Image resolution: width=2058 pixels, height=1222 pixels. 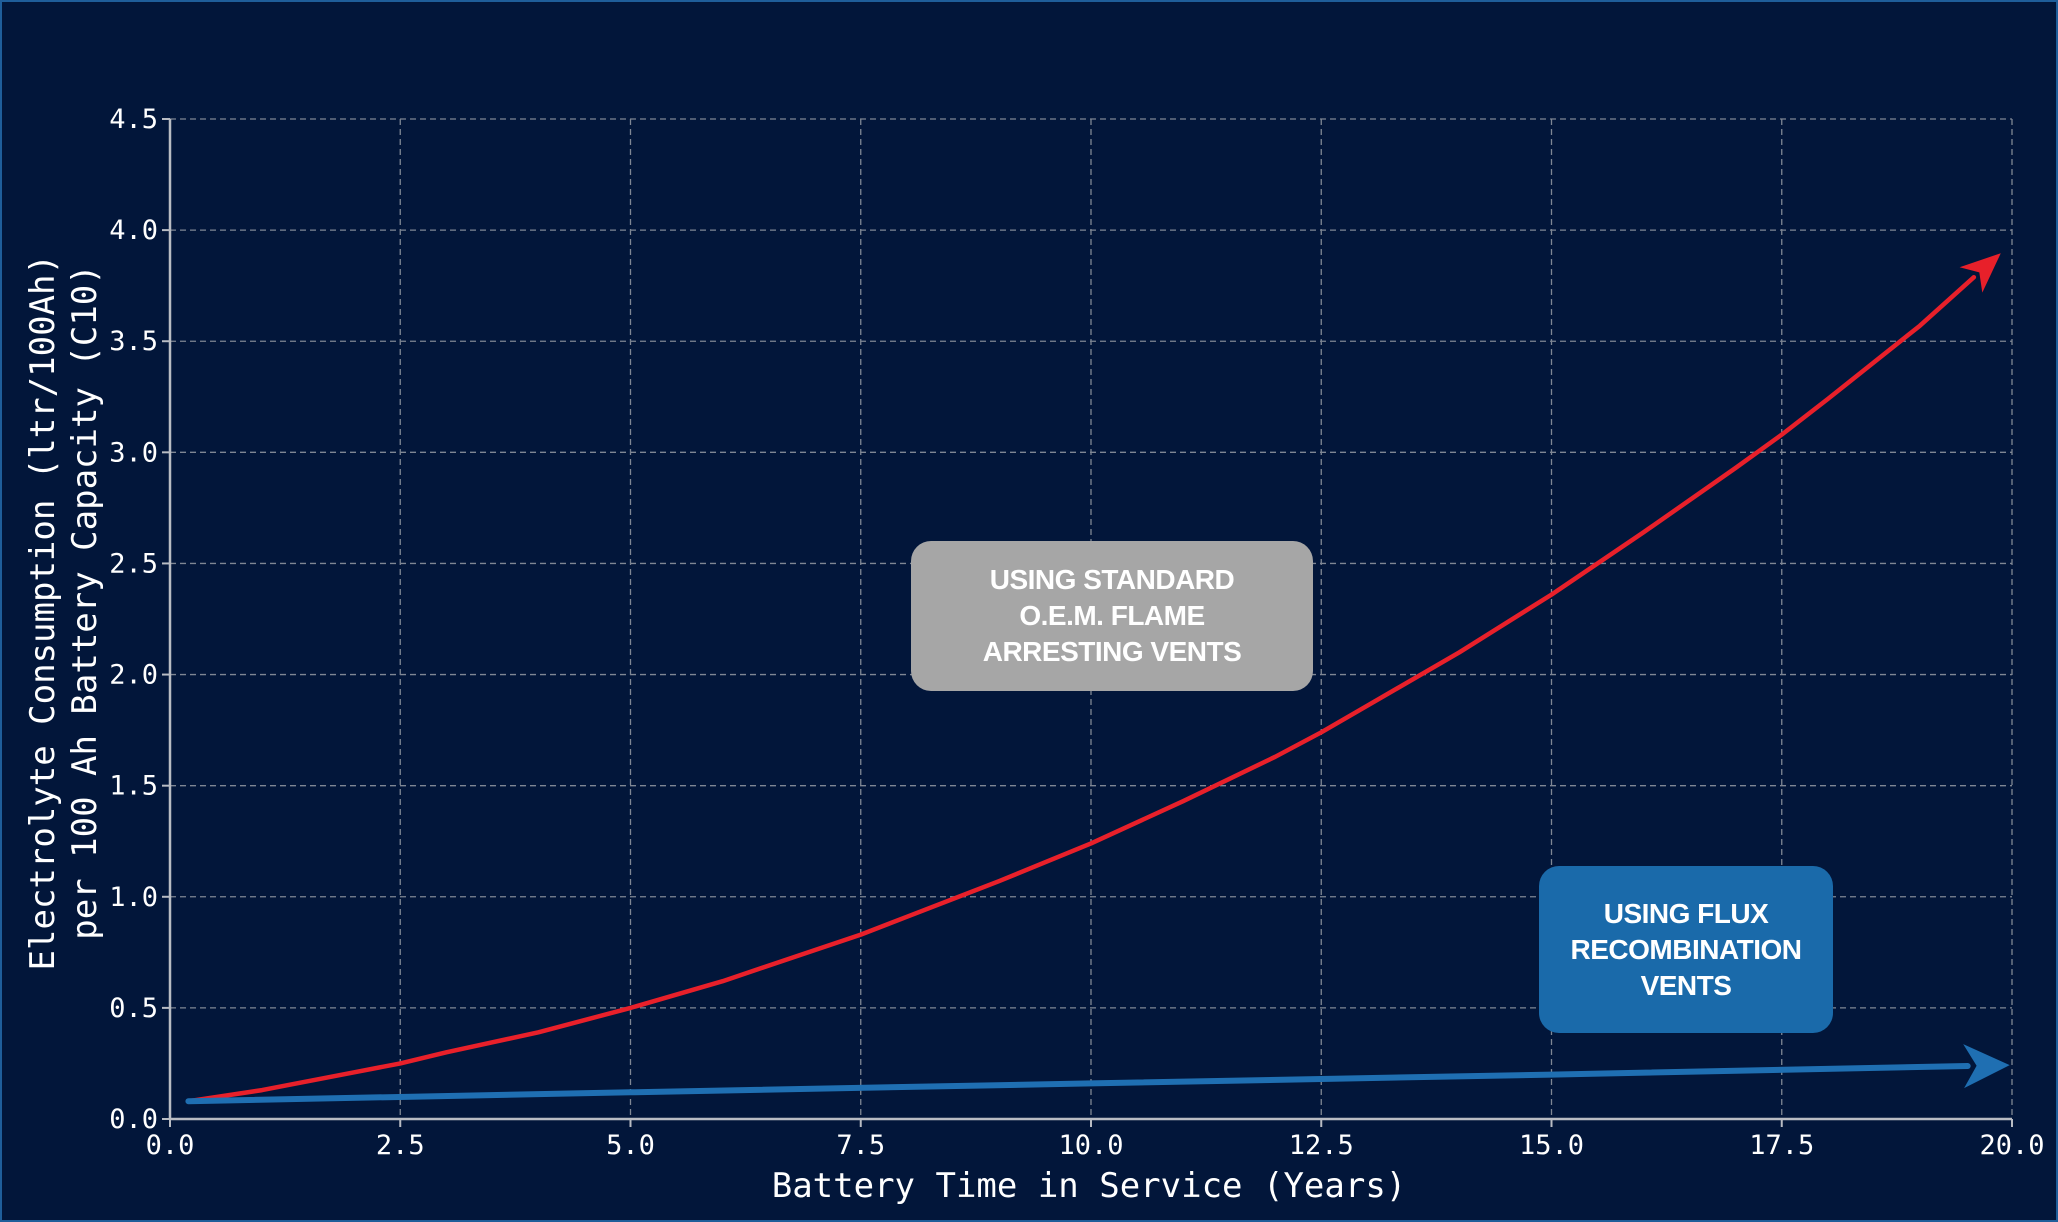 What do you see at coordinates (630, 1145) in the screenshot?
I see `x-tick-label: 5.0` at bounding box center [630, 1145].